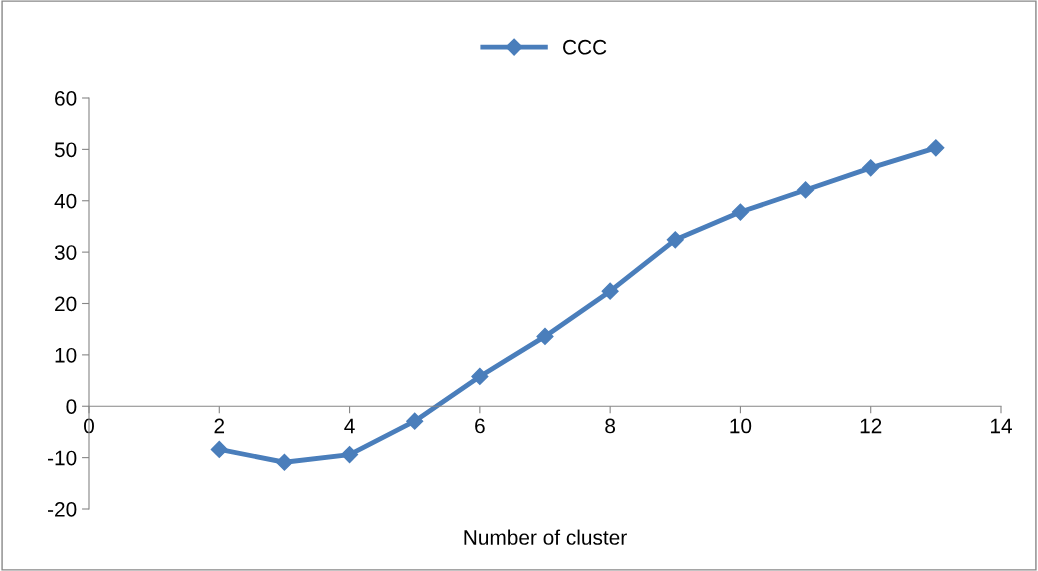  Describe the element at coordinates (545, 537) in the screenshot. I see `x-axis-title: Number of cluster` at that location.